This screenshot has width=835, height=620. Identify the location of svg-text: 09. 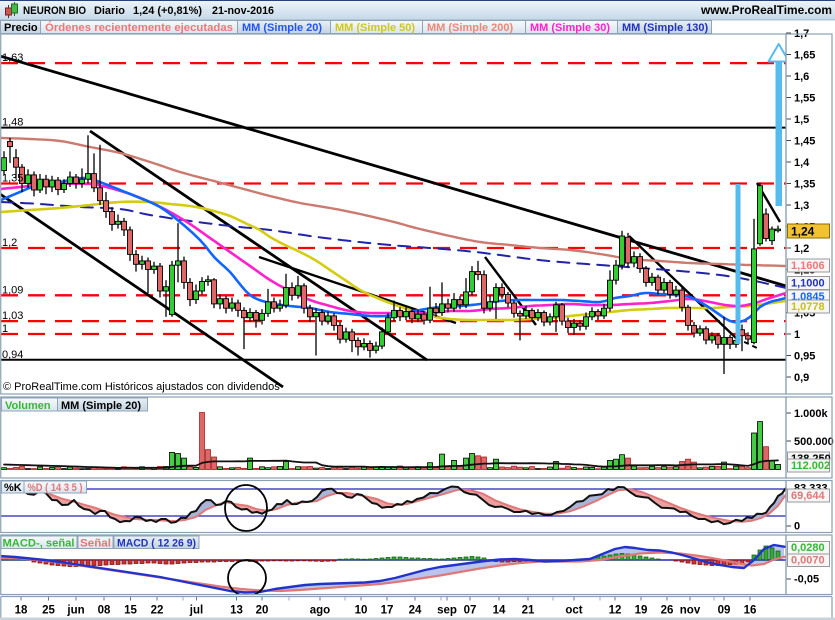
(724, 611).